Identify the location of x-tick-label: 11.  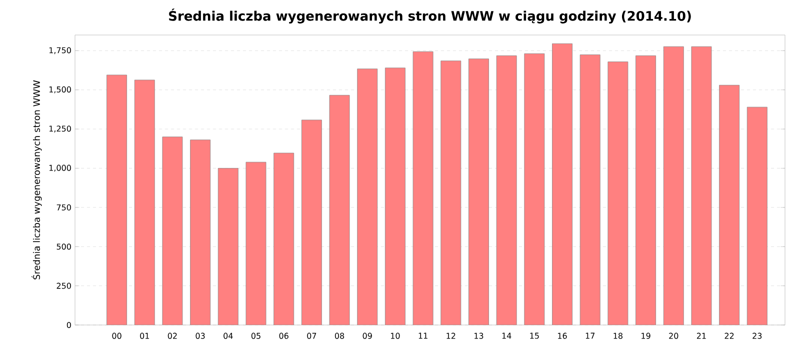
(423, 335).